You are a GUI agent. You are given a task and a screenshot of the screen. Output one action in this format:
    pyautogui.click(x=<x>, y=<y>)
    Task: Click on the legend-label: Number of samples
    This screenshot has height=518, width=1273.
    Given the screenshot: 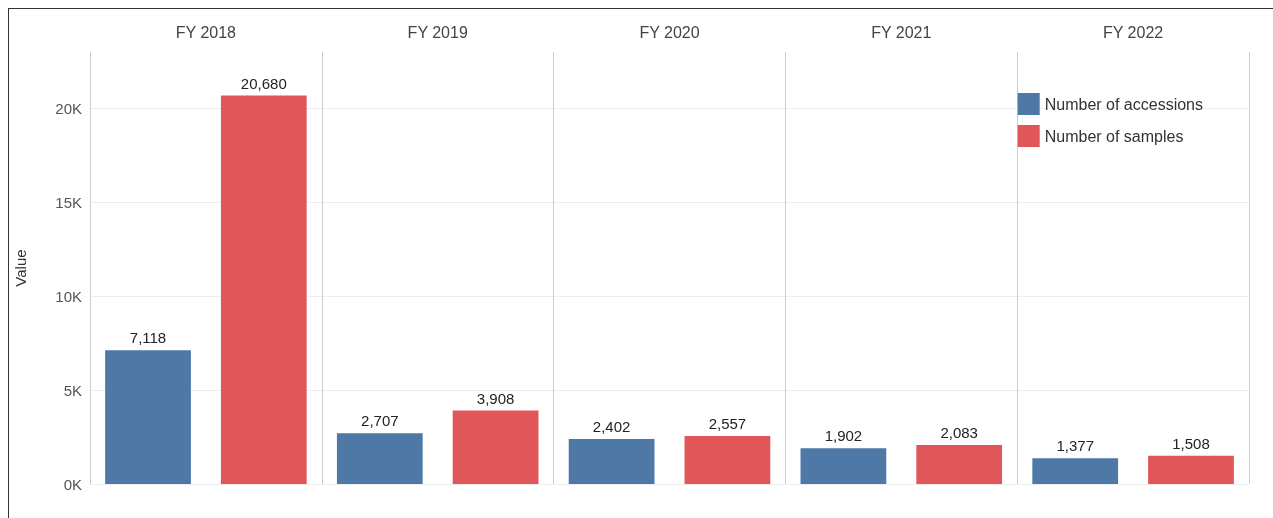 What is the action you would take?
    pyautogui.click(x=1114, y=136)
    